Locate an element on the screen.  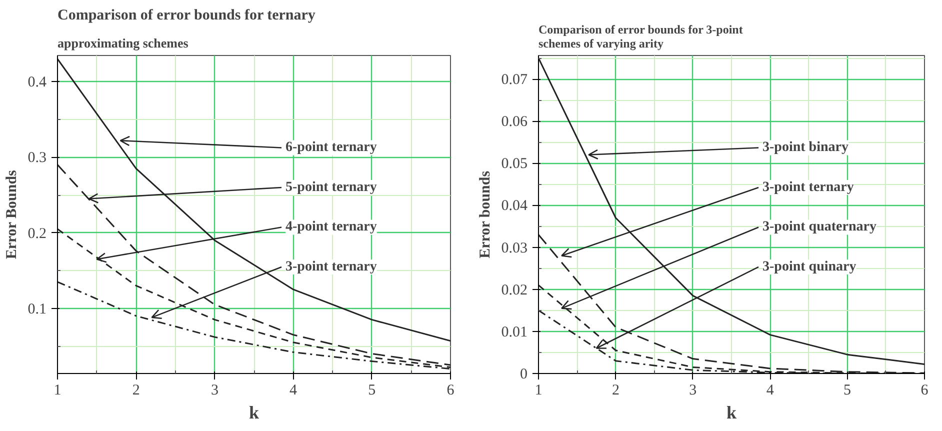
y-tick-label: 0.3 is located at coordinates (37, 158).